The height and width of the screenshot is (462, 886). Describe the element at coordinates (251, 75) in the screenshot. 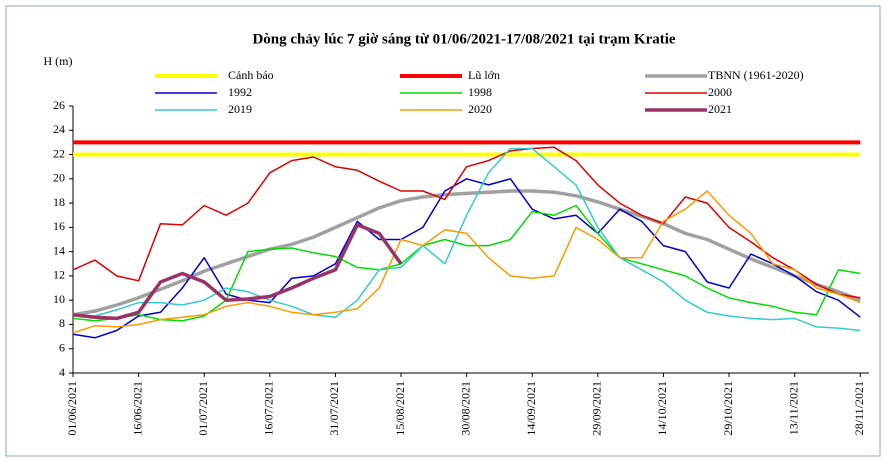

I see `legend-label: Cảnh báo` at that location.